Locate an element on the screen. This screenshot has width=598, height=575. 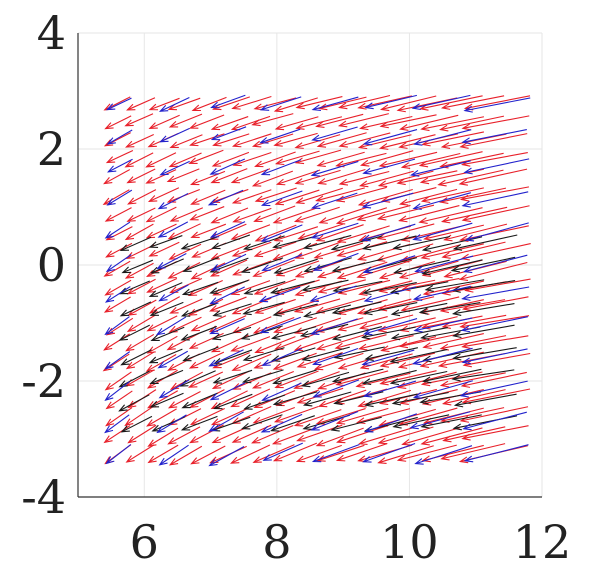
x-tick-label: 10 is located at coordinates (409, 542).